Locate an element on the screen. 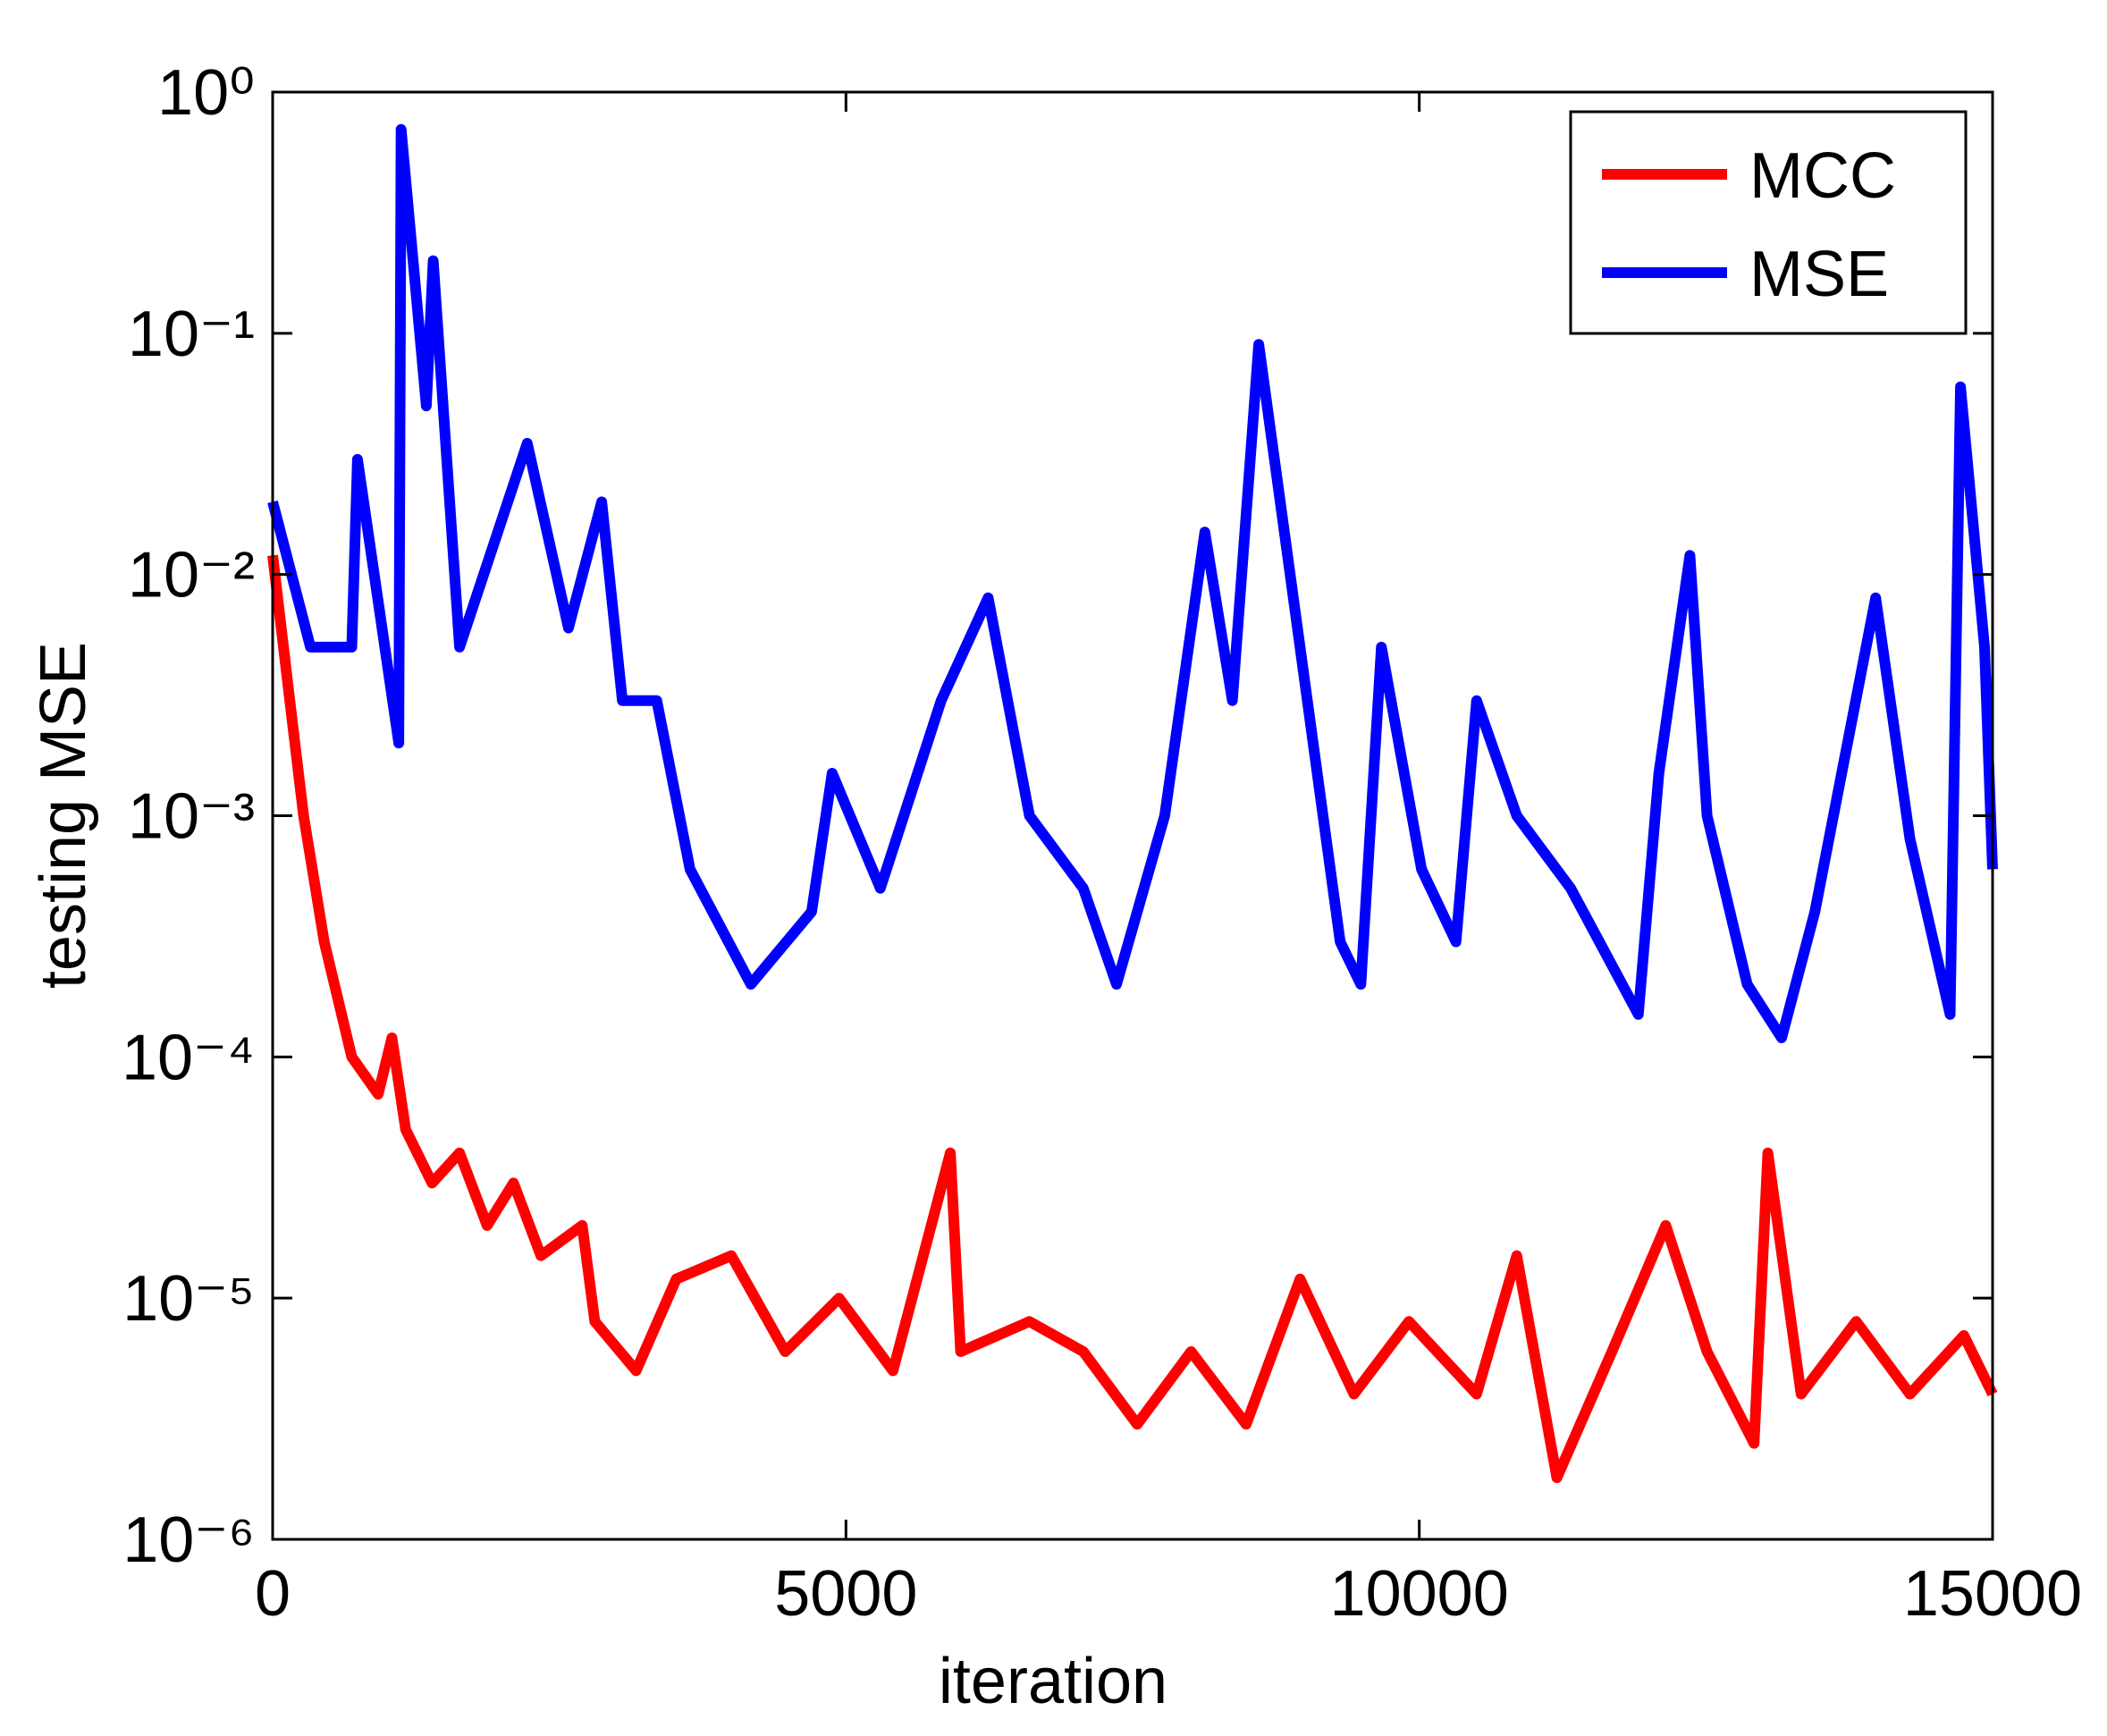 The width and height of the screenshot is (2107, 1736). y-tick-label: 10⁻¹ is located at coordinates (191, 334).